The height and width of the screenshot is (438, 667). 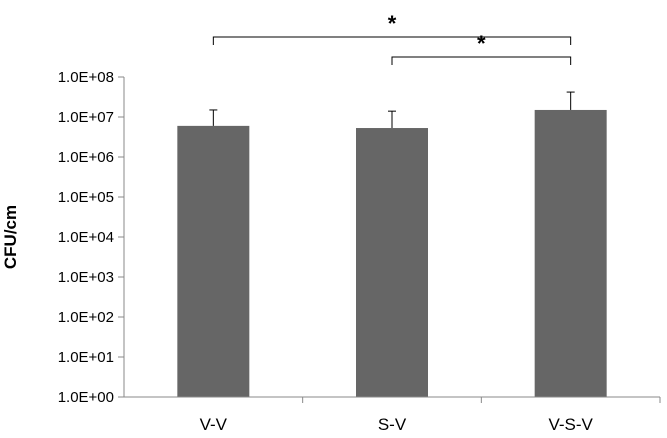 What do you see at coordinates (86, 317) in the screenshot?
I see `y-tick-label: 1.0E+02` at bounding box center [86, 317].